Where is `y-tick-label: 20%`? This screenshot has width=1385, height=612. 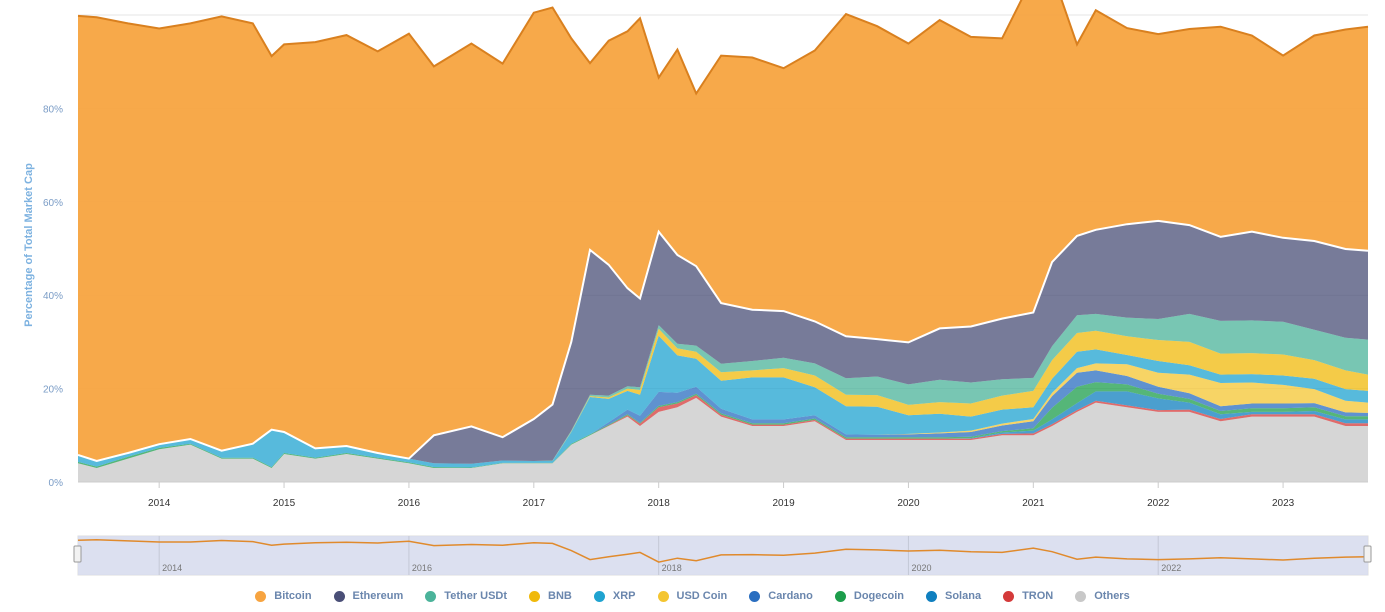
y-tick-label: 20% is located at coordinates (53, 390).